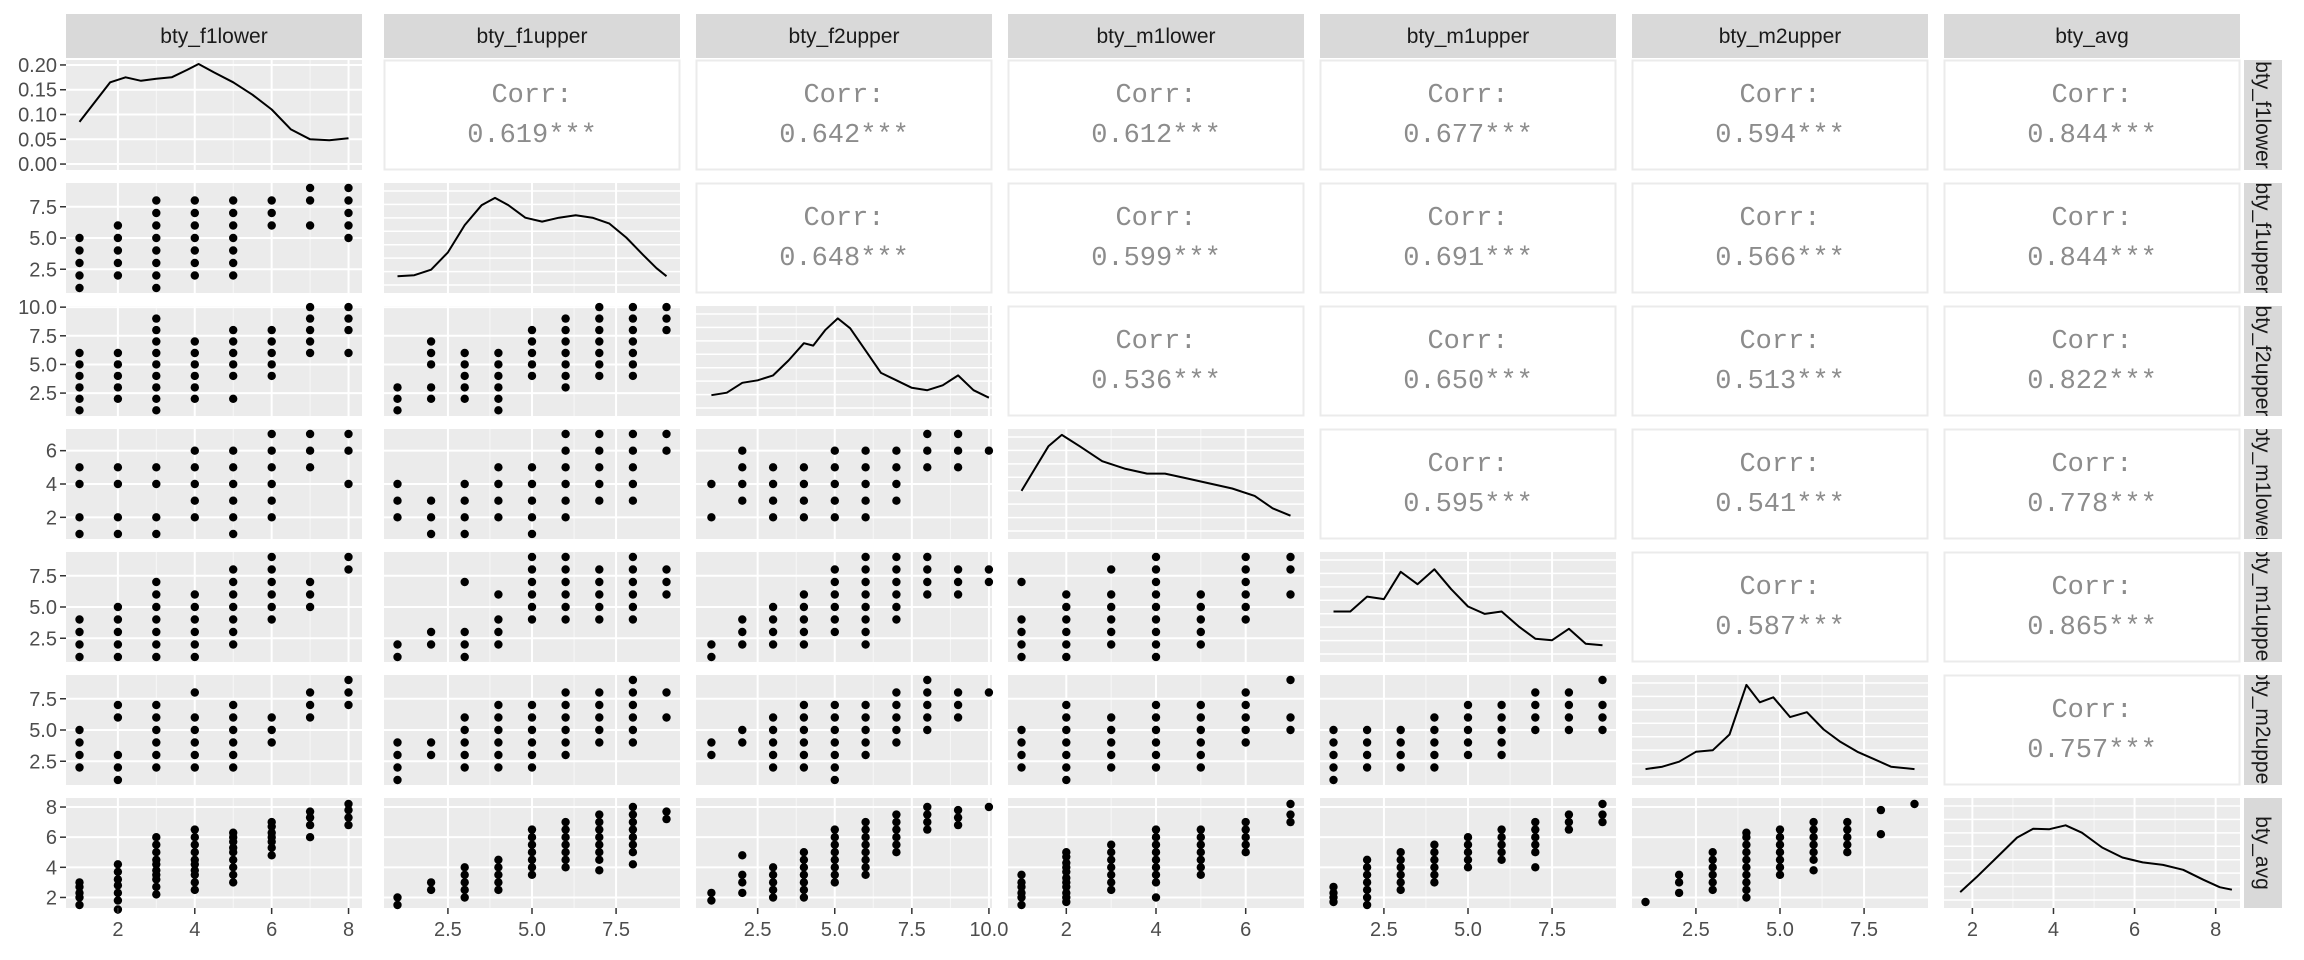  What do you see at coordinates (1780, 36) in the screenshot?
I see `strip-bty_m2upper` at bounding box center [1780, 36].